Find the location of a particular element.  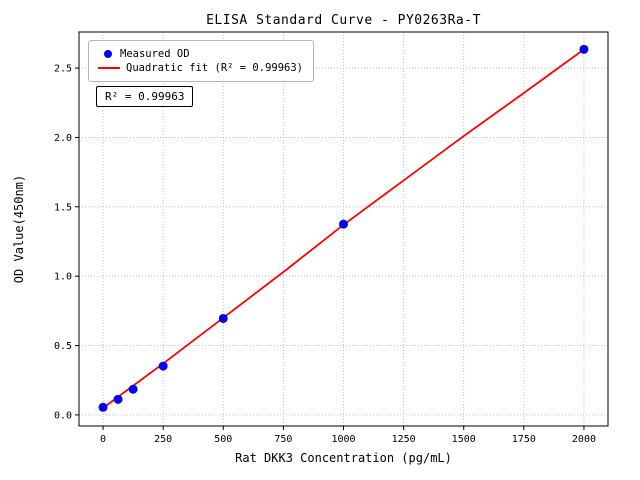

y-tick-label: 2.5 is located at coordinates (63, 69).